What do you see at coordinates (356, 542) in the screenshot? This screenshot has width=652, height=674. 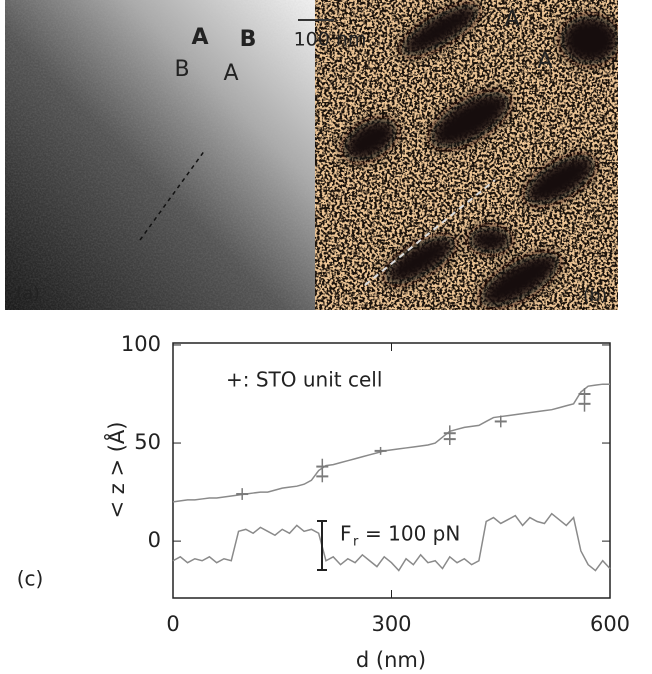 I see `annotation: r` at bounding box center [356, 542].